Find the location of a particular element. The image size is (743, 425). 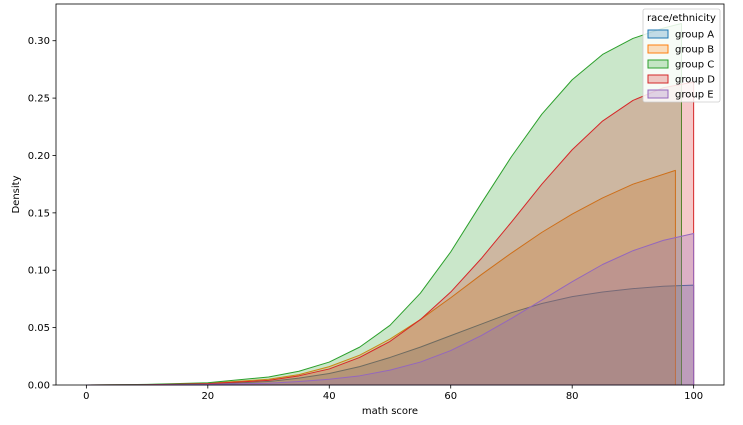

y-axis-label: Density is located at coordinates (16, 194).